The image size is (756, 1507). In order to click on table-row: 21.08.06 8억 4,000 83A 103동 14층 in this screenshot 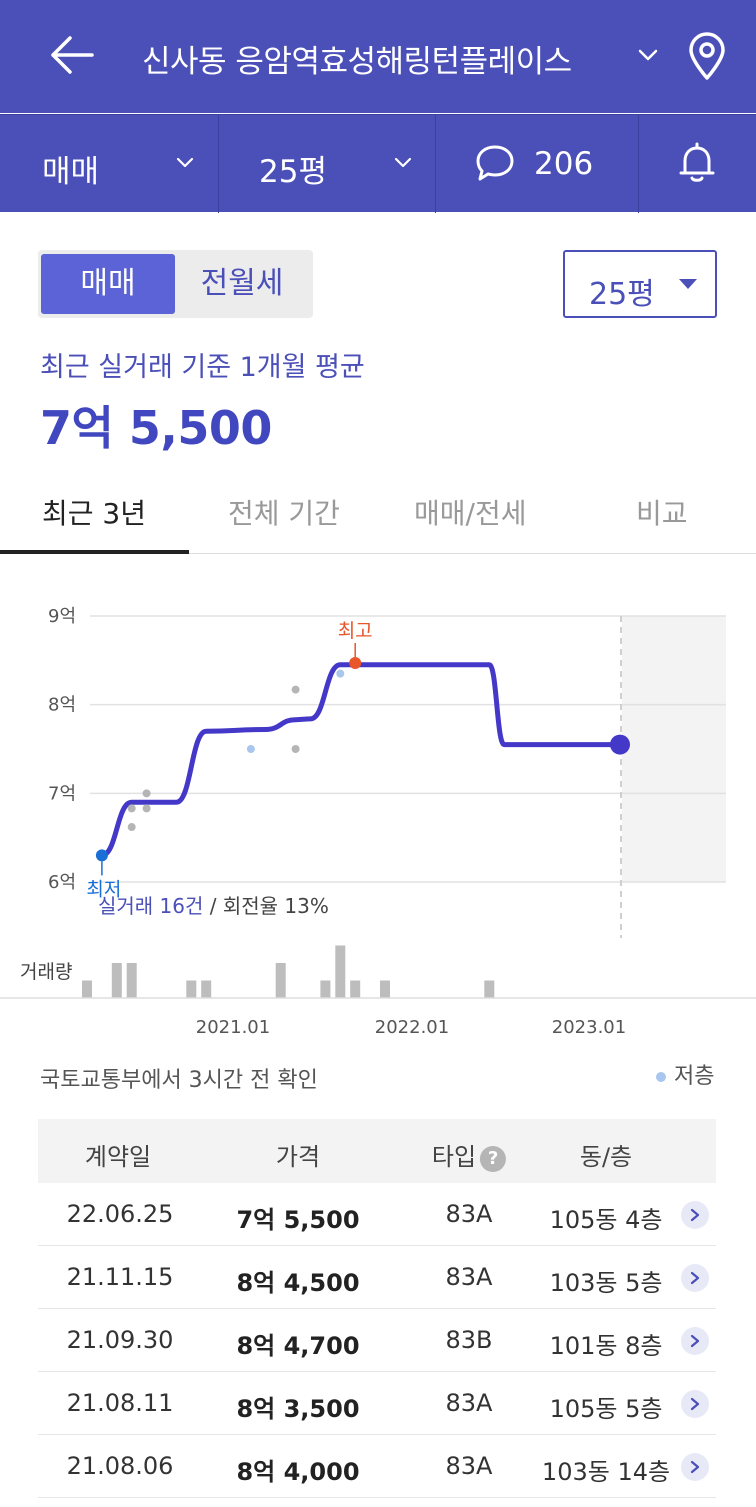, I will do `click(377, 1466)`.